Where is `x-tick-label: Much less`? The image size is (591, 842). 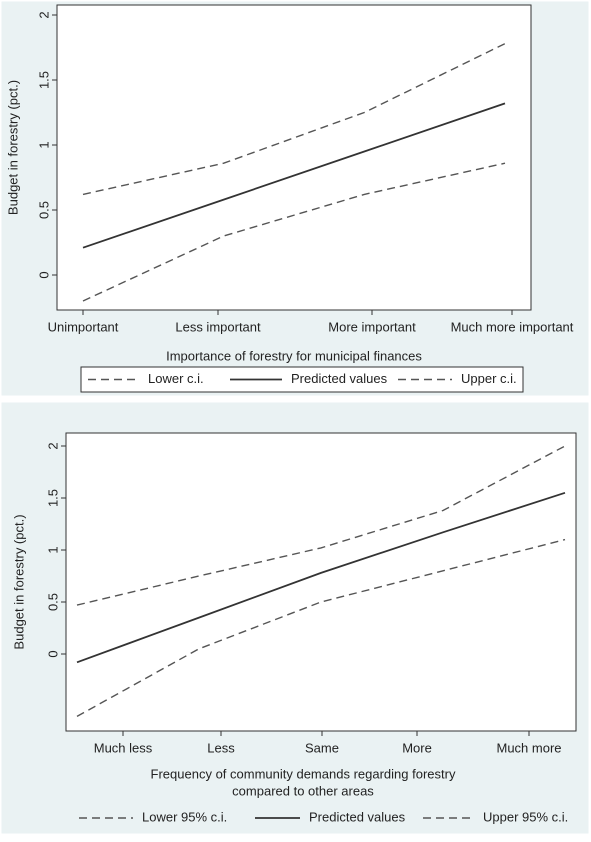
x-tick-label: Much less is located at coordinates (123, 747).